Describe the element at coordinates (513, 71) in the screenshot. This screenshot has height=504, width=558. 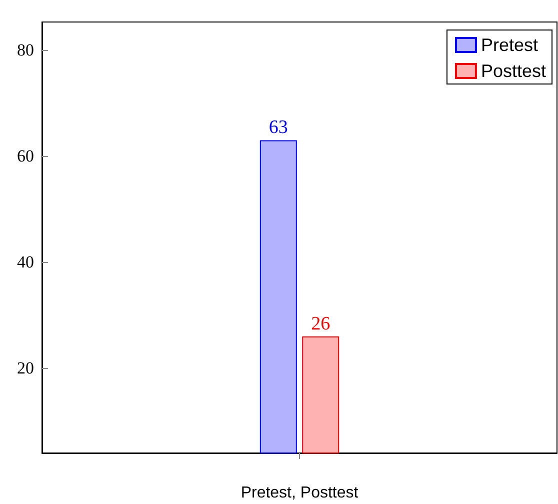
I see `legend-label: Posttest` at that location.